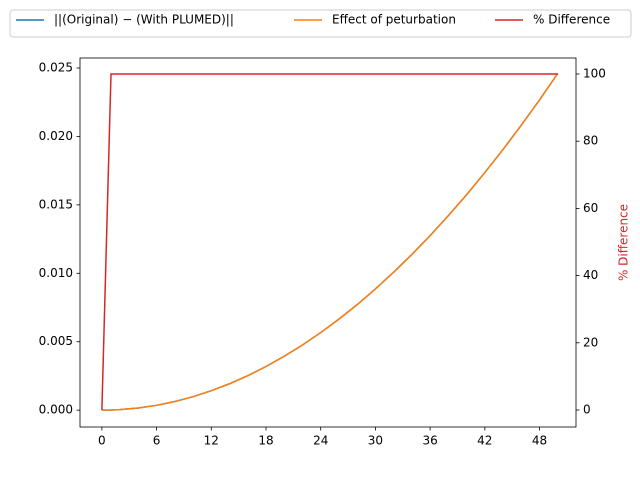  Describe the element at coordinates (56, 341) in the screenshot. I see `y-tick-label: 0.005` at that location.